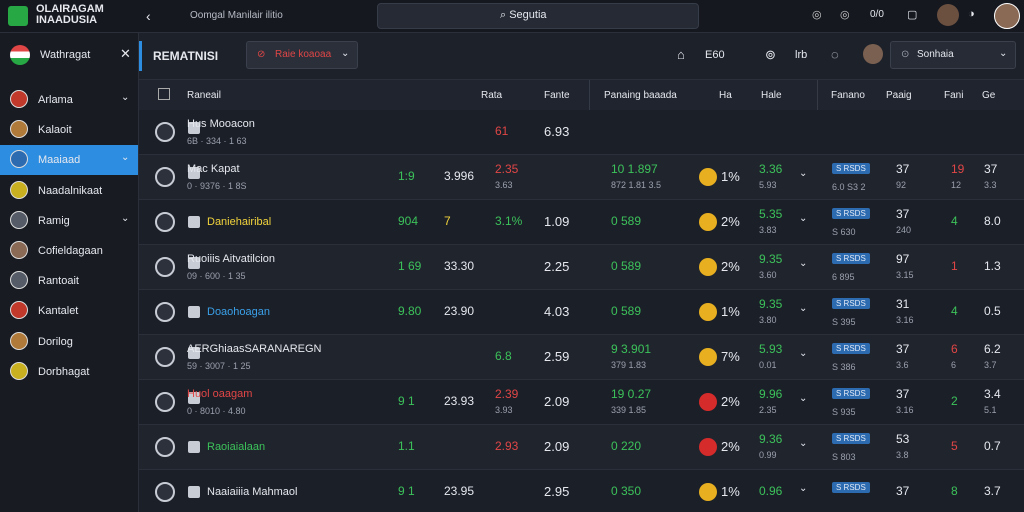 This screenshot has width=1024, height=512. What do you see at coordinates (954, 266) in the screenshot?
I see `cell: 1` at bounding box center [954, 266].